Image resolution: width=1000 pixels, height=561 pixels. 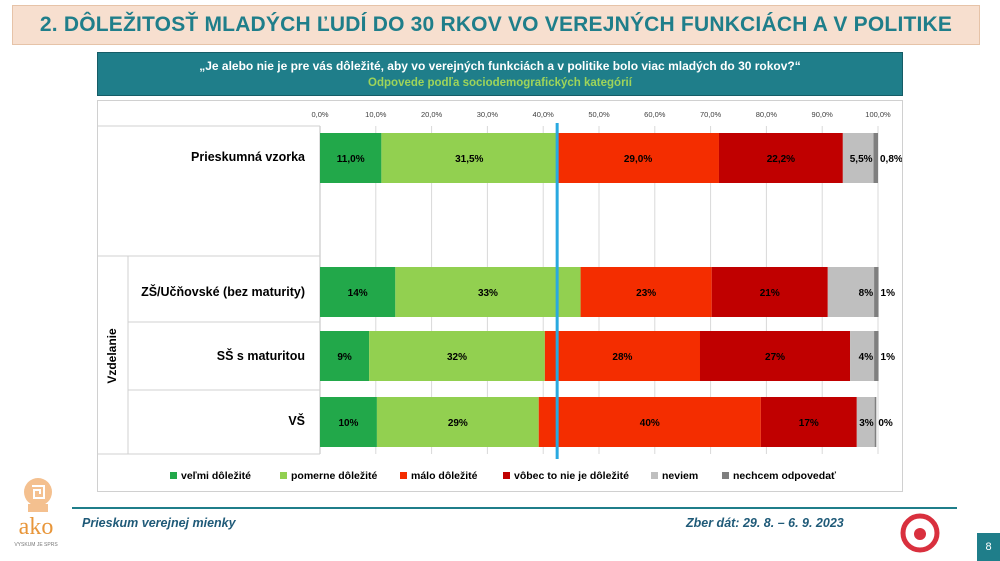 I want to click on data-label: 31,5%, so click(x=469, y=159).